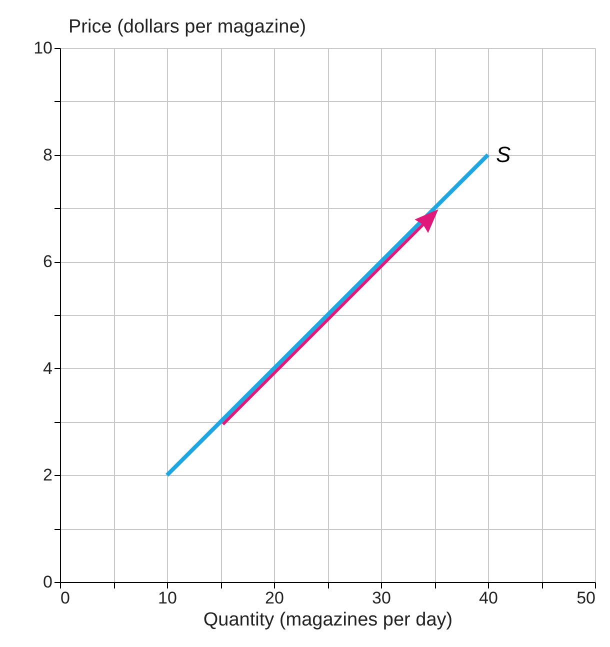 The height and width of the screenshot is (647, 610). What do you see at coordinates (586, 598) in the screenshot?
I see `x-tick-label: 50` at bounding box center [586, 598].